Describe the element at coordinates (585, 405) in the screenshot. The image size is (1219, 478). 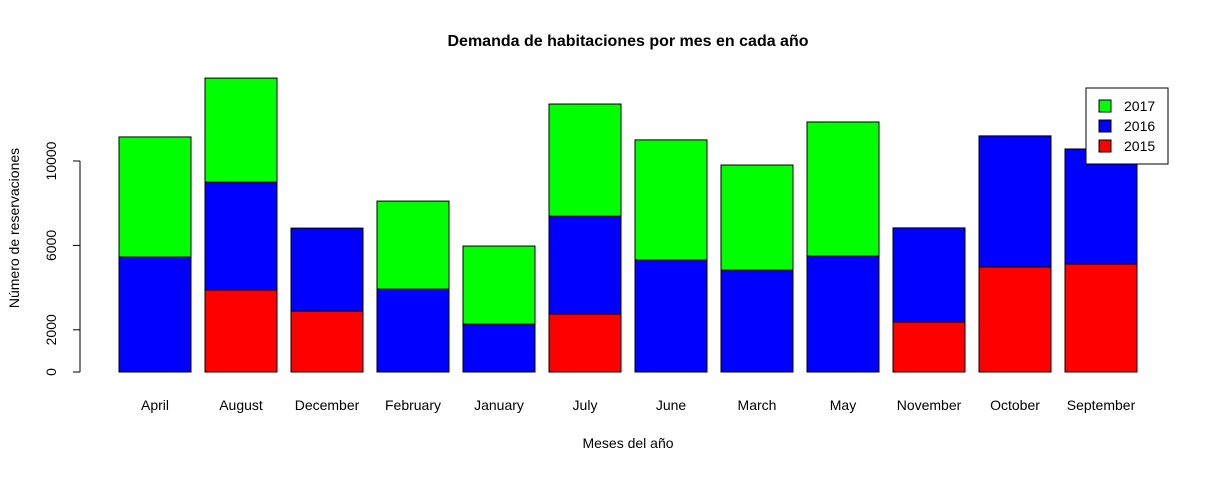
I see `x-tick-label: July` at that location.